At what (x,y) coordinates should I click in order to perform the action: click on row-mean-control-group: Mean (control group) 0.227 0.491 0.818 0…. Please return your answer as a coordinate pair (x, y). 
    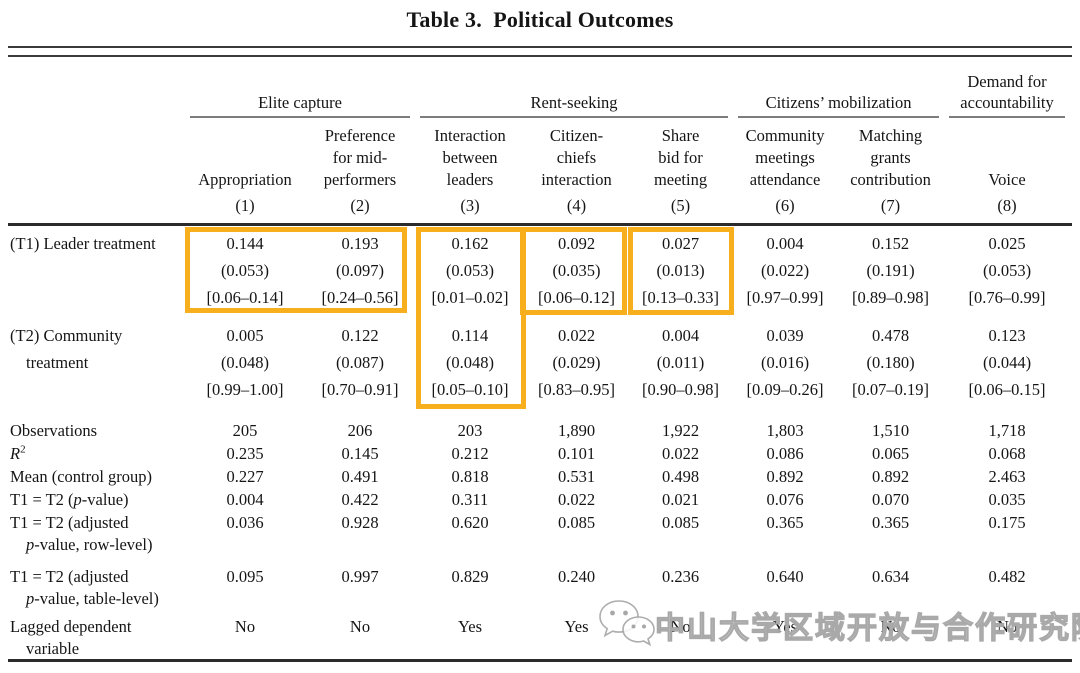
    Looking at the image, I should click on (518, 476).